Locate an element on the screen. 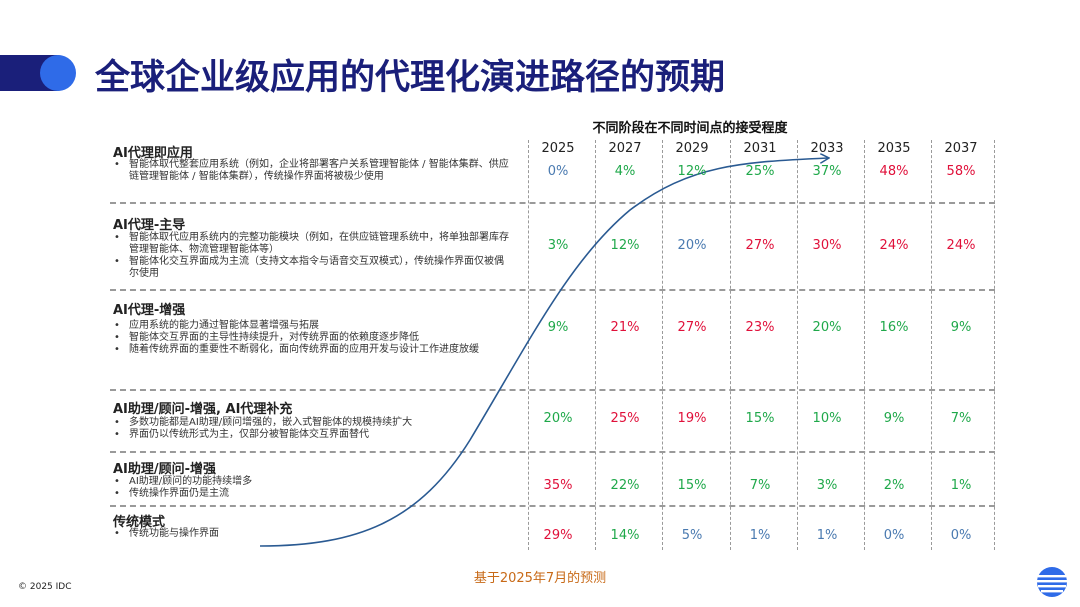 The width and height of the screenshot is (1080, 607). stage-title: AI助理/顾问-增强 is located at coordinates (165, 469).